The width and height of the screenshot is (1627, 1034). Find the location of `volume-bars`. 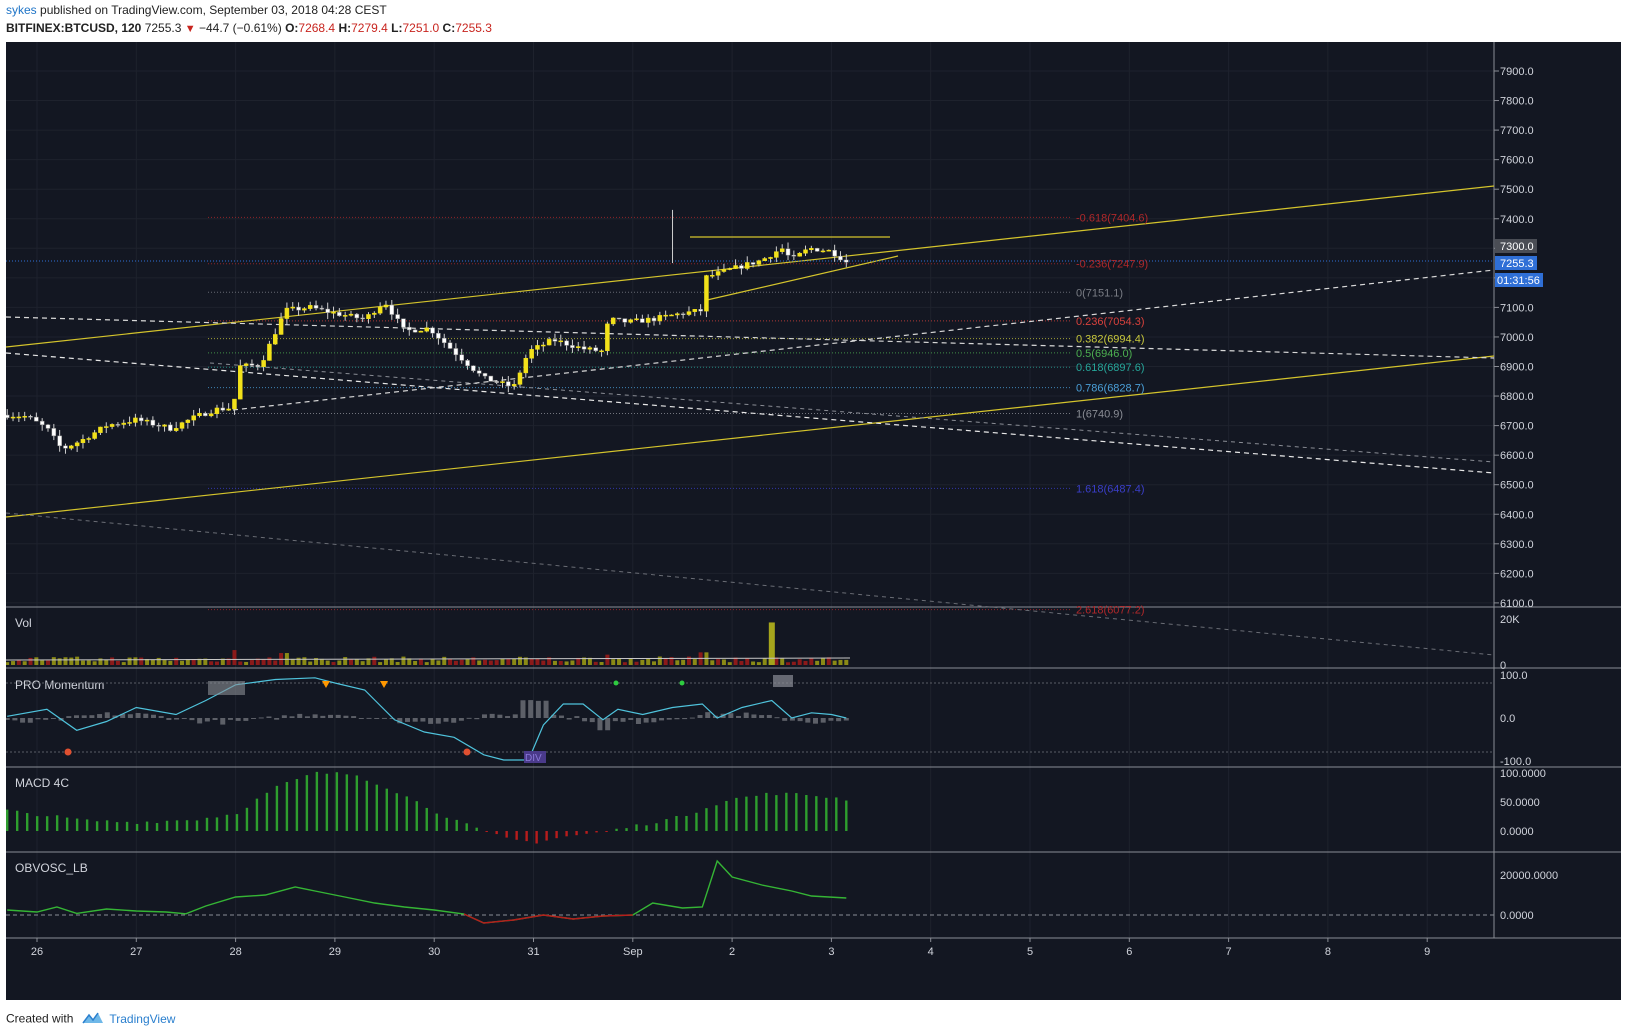

volume-bars is located at coordinates (428, 643).